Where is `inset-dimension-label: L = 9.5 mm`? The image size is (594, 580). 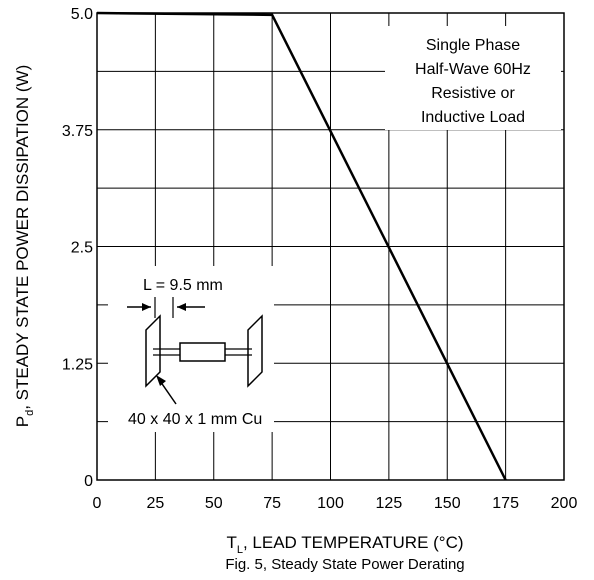
inset-dimension-label: L = 9.5 mm is located at coordinates (183, 285).